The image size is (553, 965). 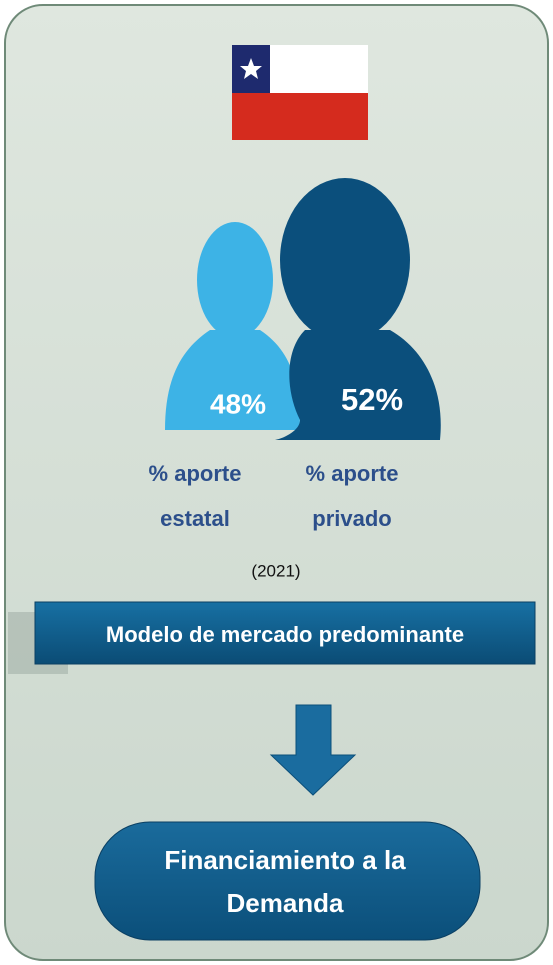 What do you see at coordinates (372, 399) in the screenshot?
I see `share-label: 52%` at bounding box center [372, 399].